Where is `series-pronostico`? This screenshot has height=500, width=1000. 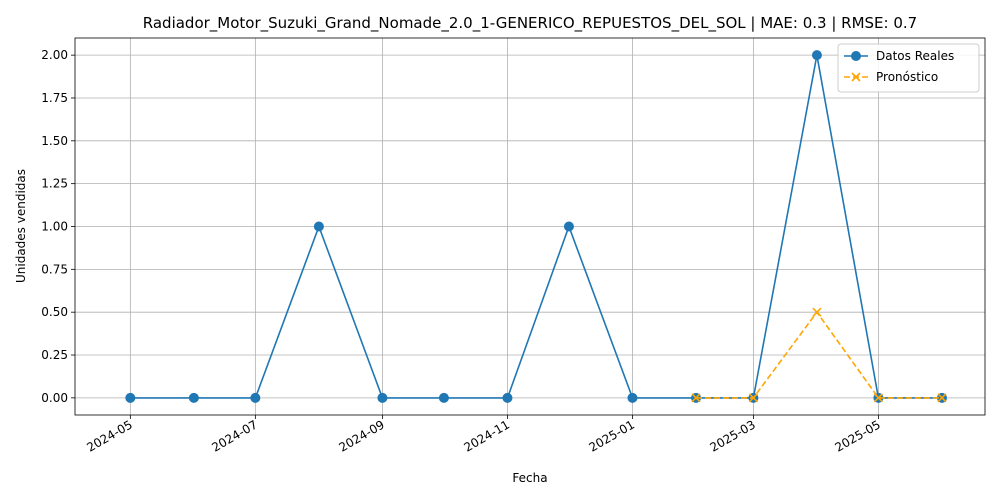 series-pronostico is located at coordinates (819, 355).